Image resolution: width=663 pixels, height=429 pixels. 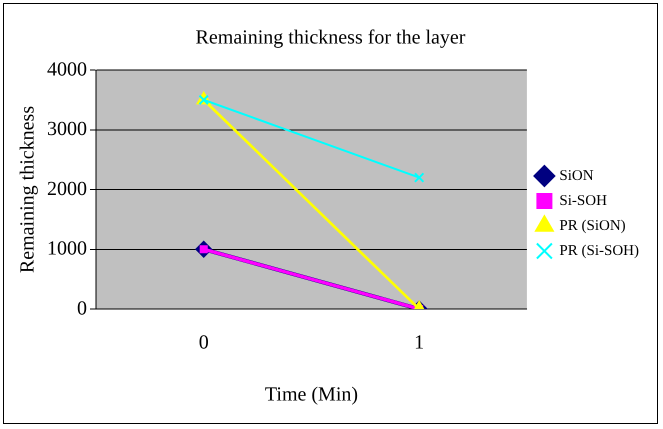 What do you see at coordinates (67, 189) in the screenshot?
I see `y-tick-label: 2000` at bounding box center [67, 189].